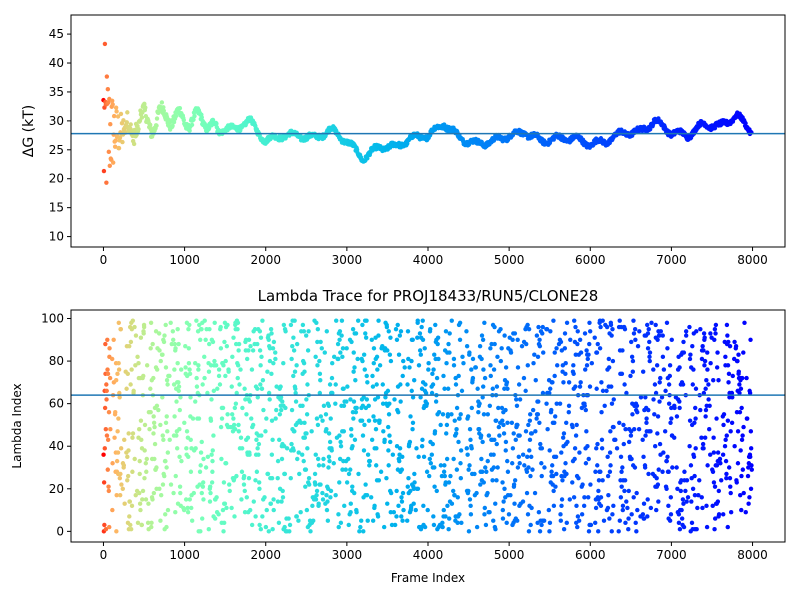  I want to click on lambda-y-tick-label: 0, so click(60, 531).